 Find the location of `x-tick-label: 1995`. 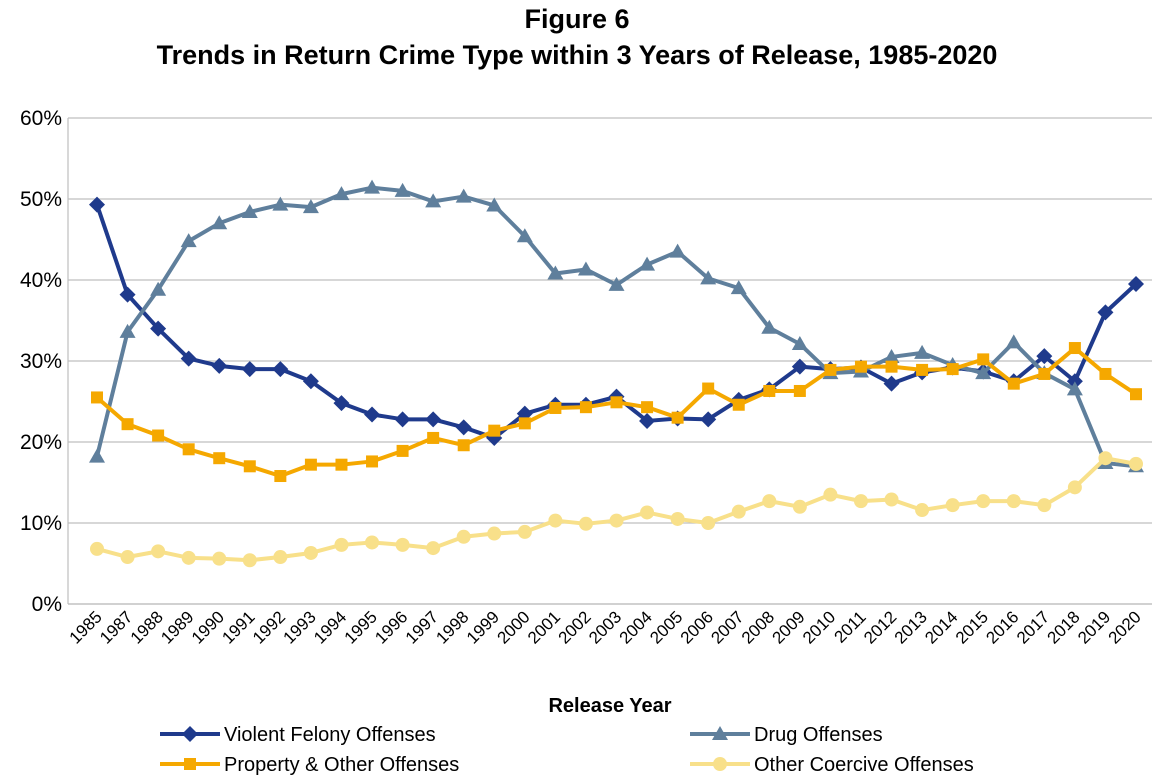

x-tick-label: 1995 is located at coordinates (361, 627).